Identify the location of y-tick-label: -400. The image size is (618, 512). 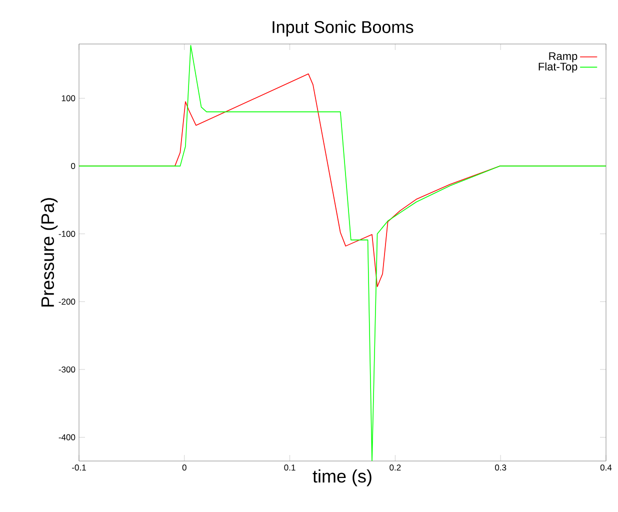
(67, 437).